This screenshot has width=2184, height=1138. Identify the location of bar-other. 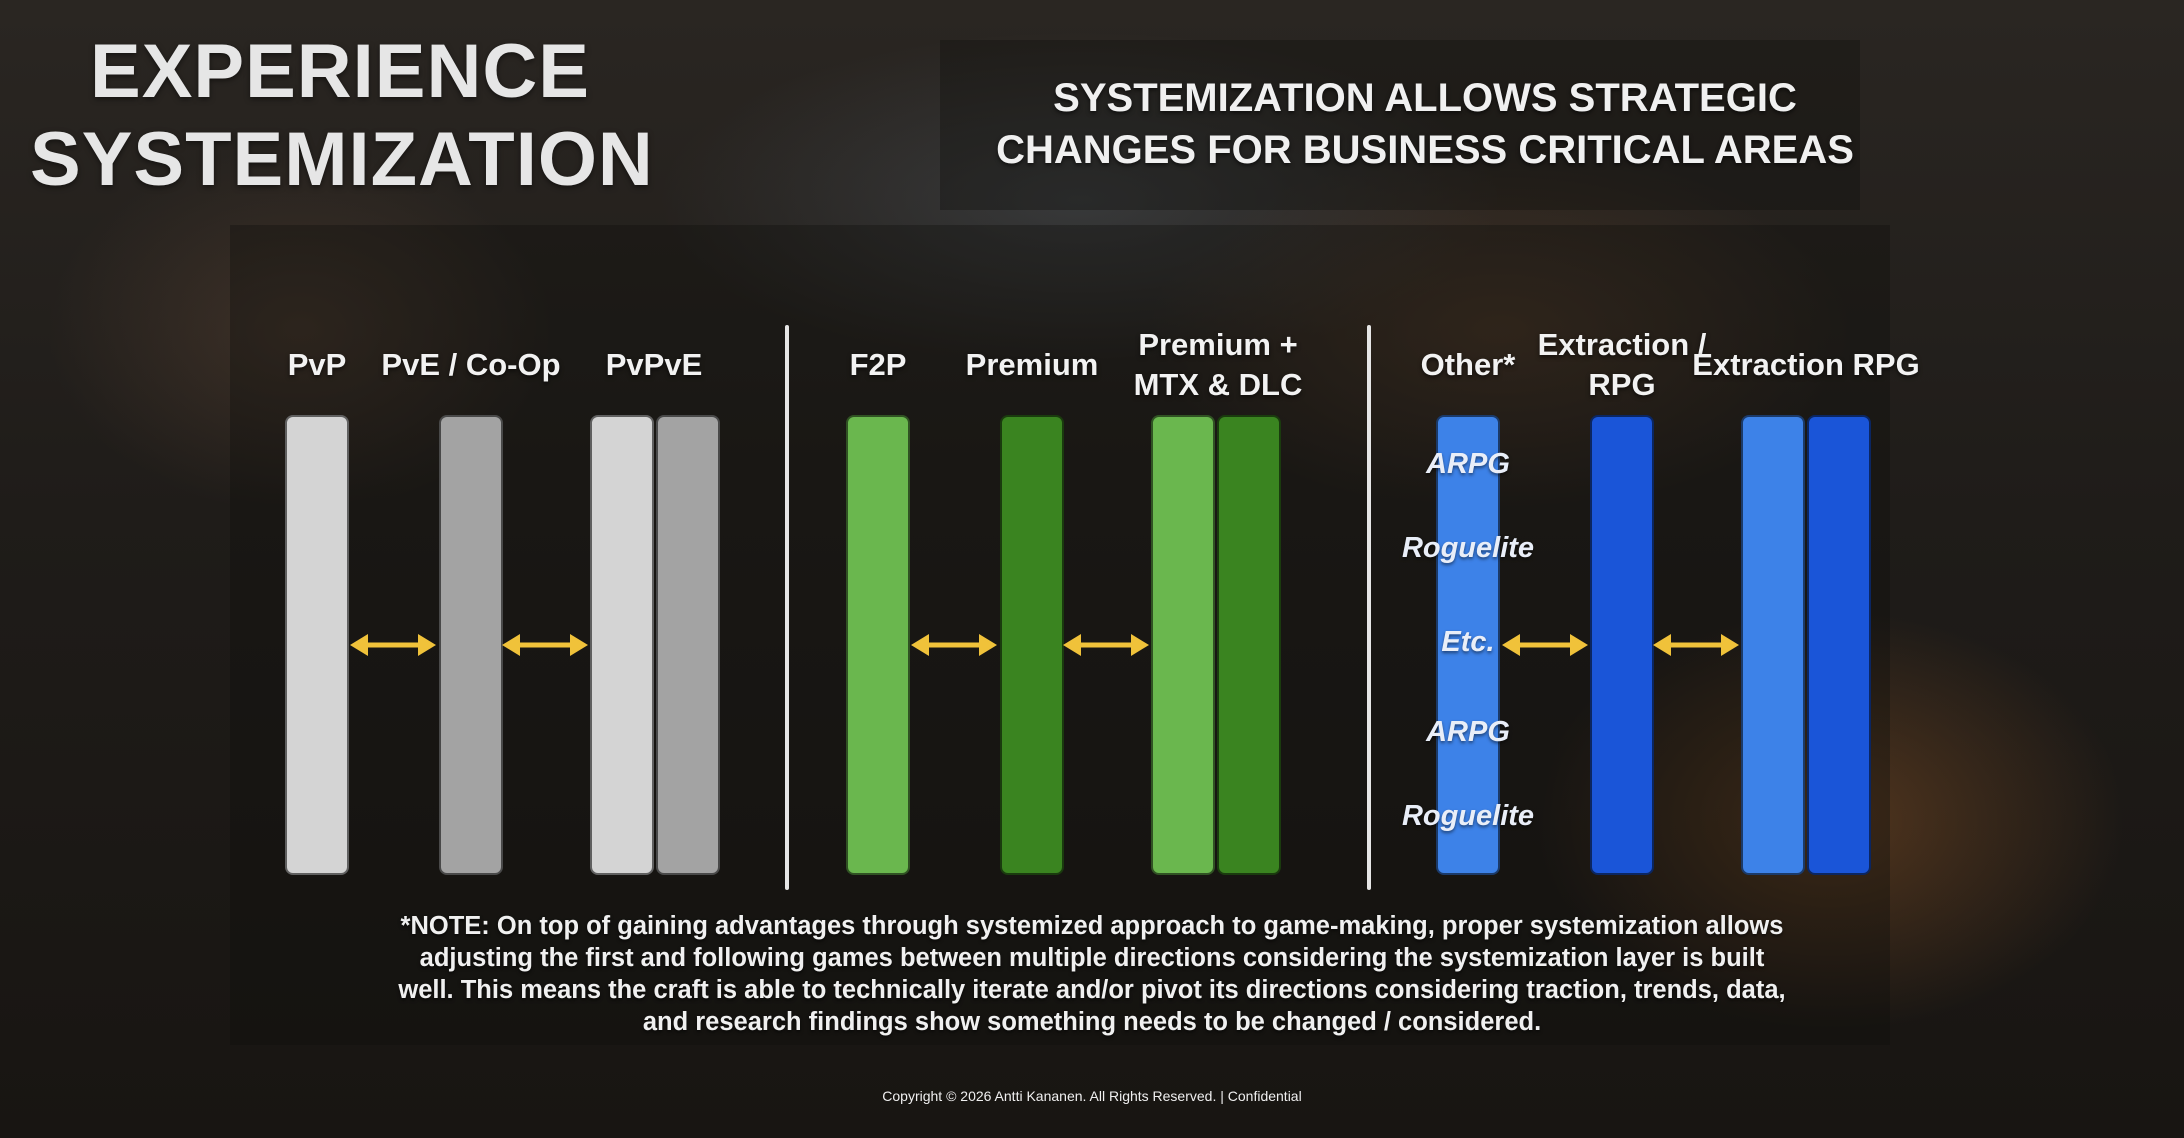
(1468, 645).